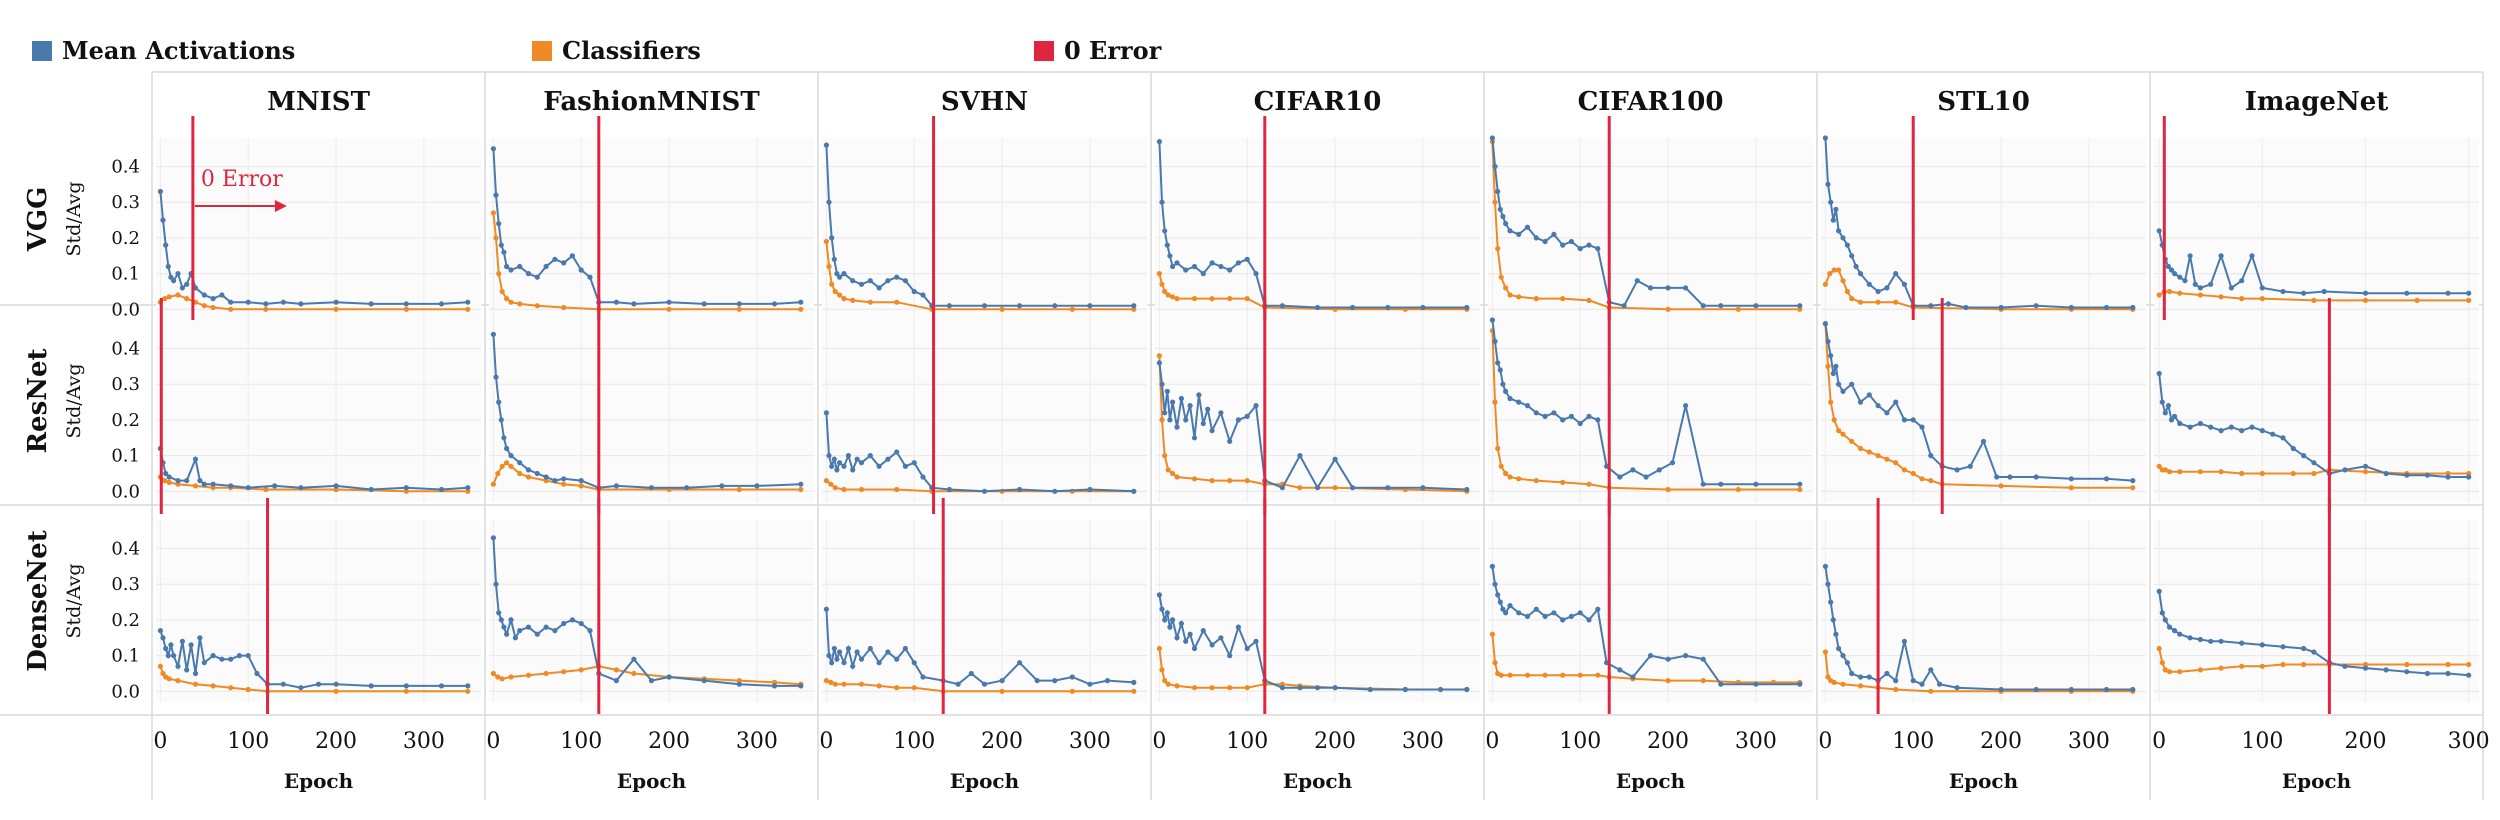 Image resolution: width=2500 pixels, height=820 pixels. What do you see at coordinates (317, 645) in the screenshot?
I see `panel-densenet-mnist: 0 100 200 300 Epoch` at bounding box center [317, 645].